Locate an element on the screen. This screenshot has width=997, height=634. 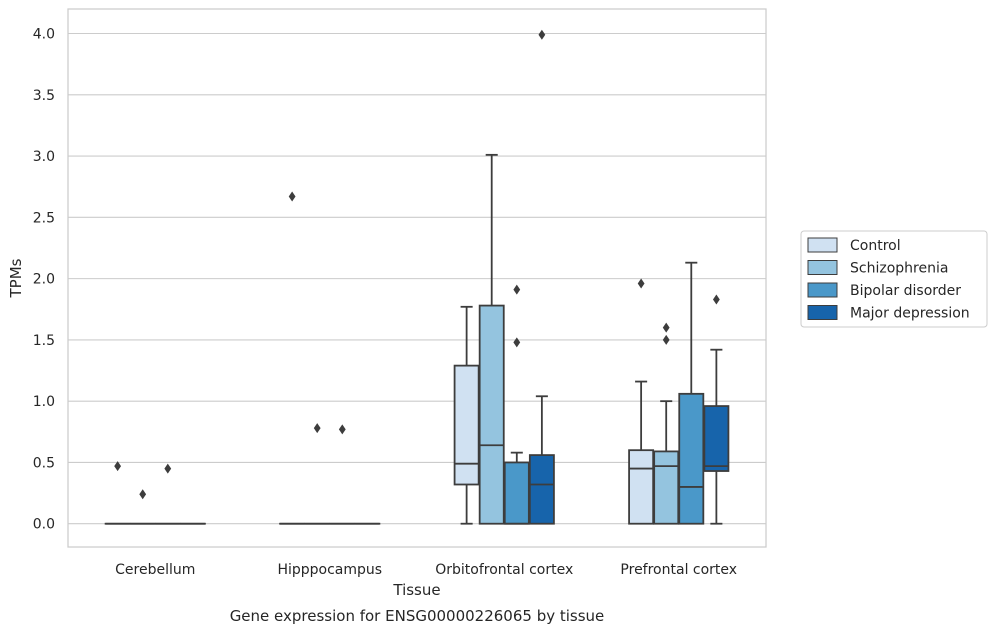
y-tick-labels: 0.0 0.5 1.0 1.5 2.0 2.5 3.0 3.5 4.0 is located at coordinates (44, 280).